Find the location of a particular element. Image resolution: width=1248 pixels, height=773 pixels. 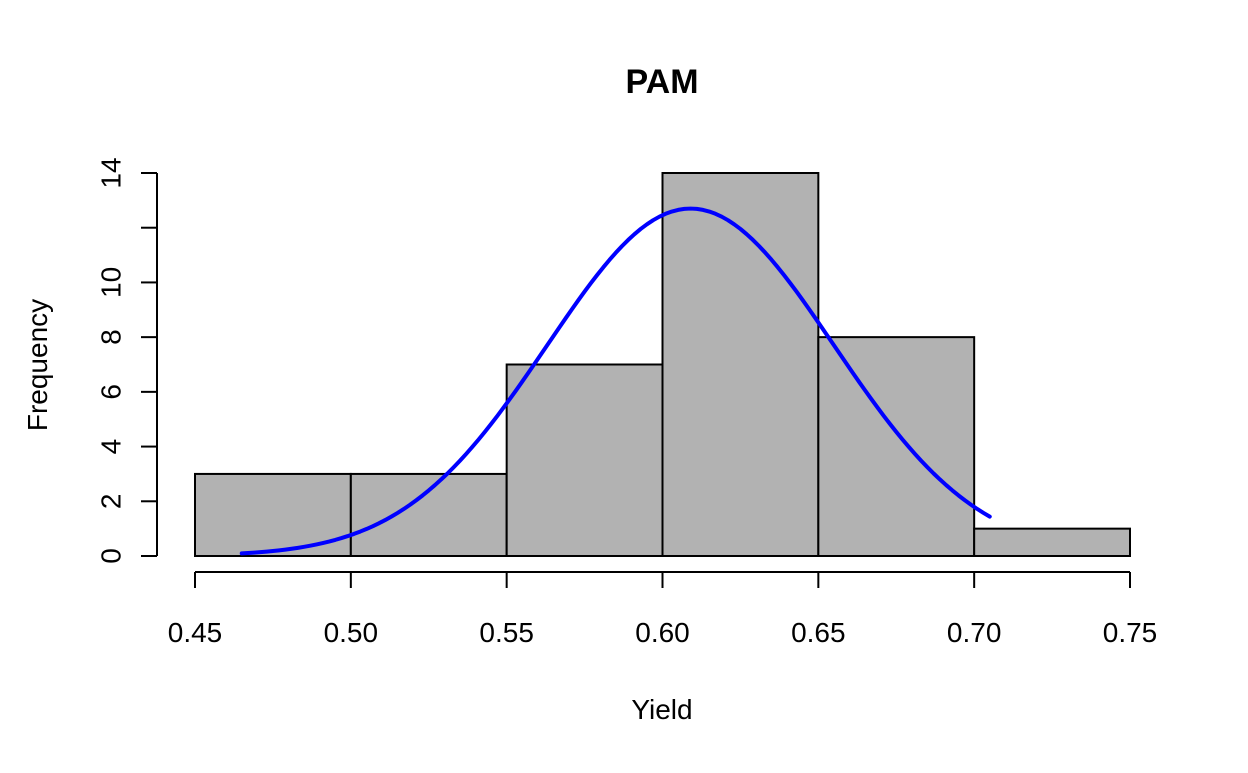

y-axis-label: Frequency is located at coordinates (37, 365).